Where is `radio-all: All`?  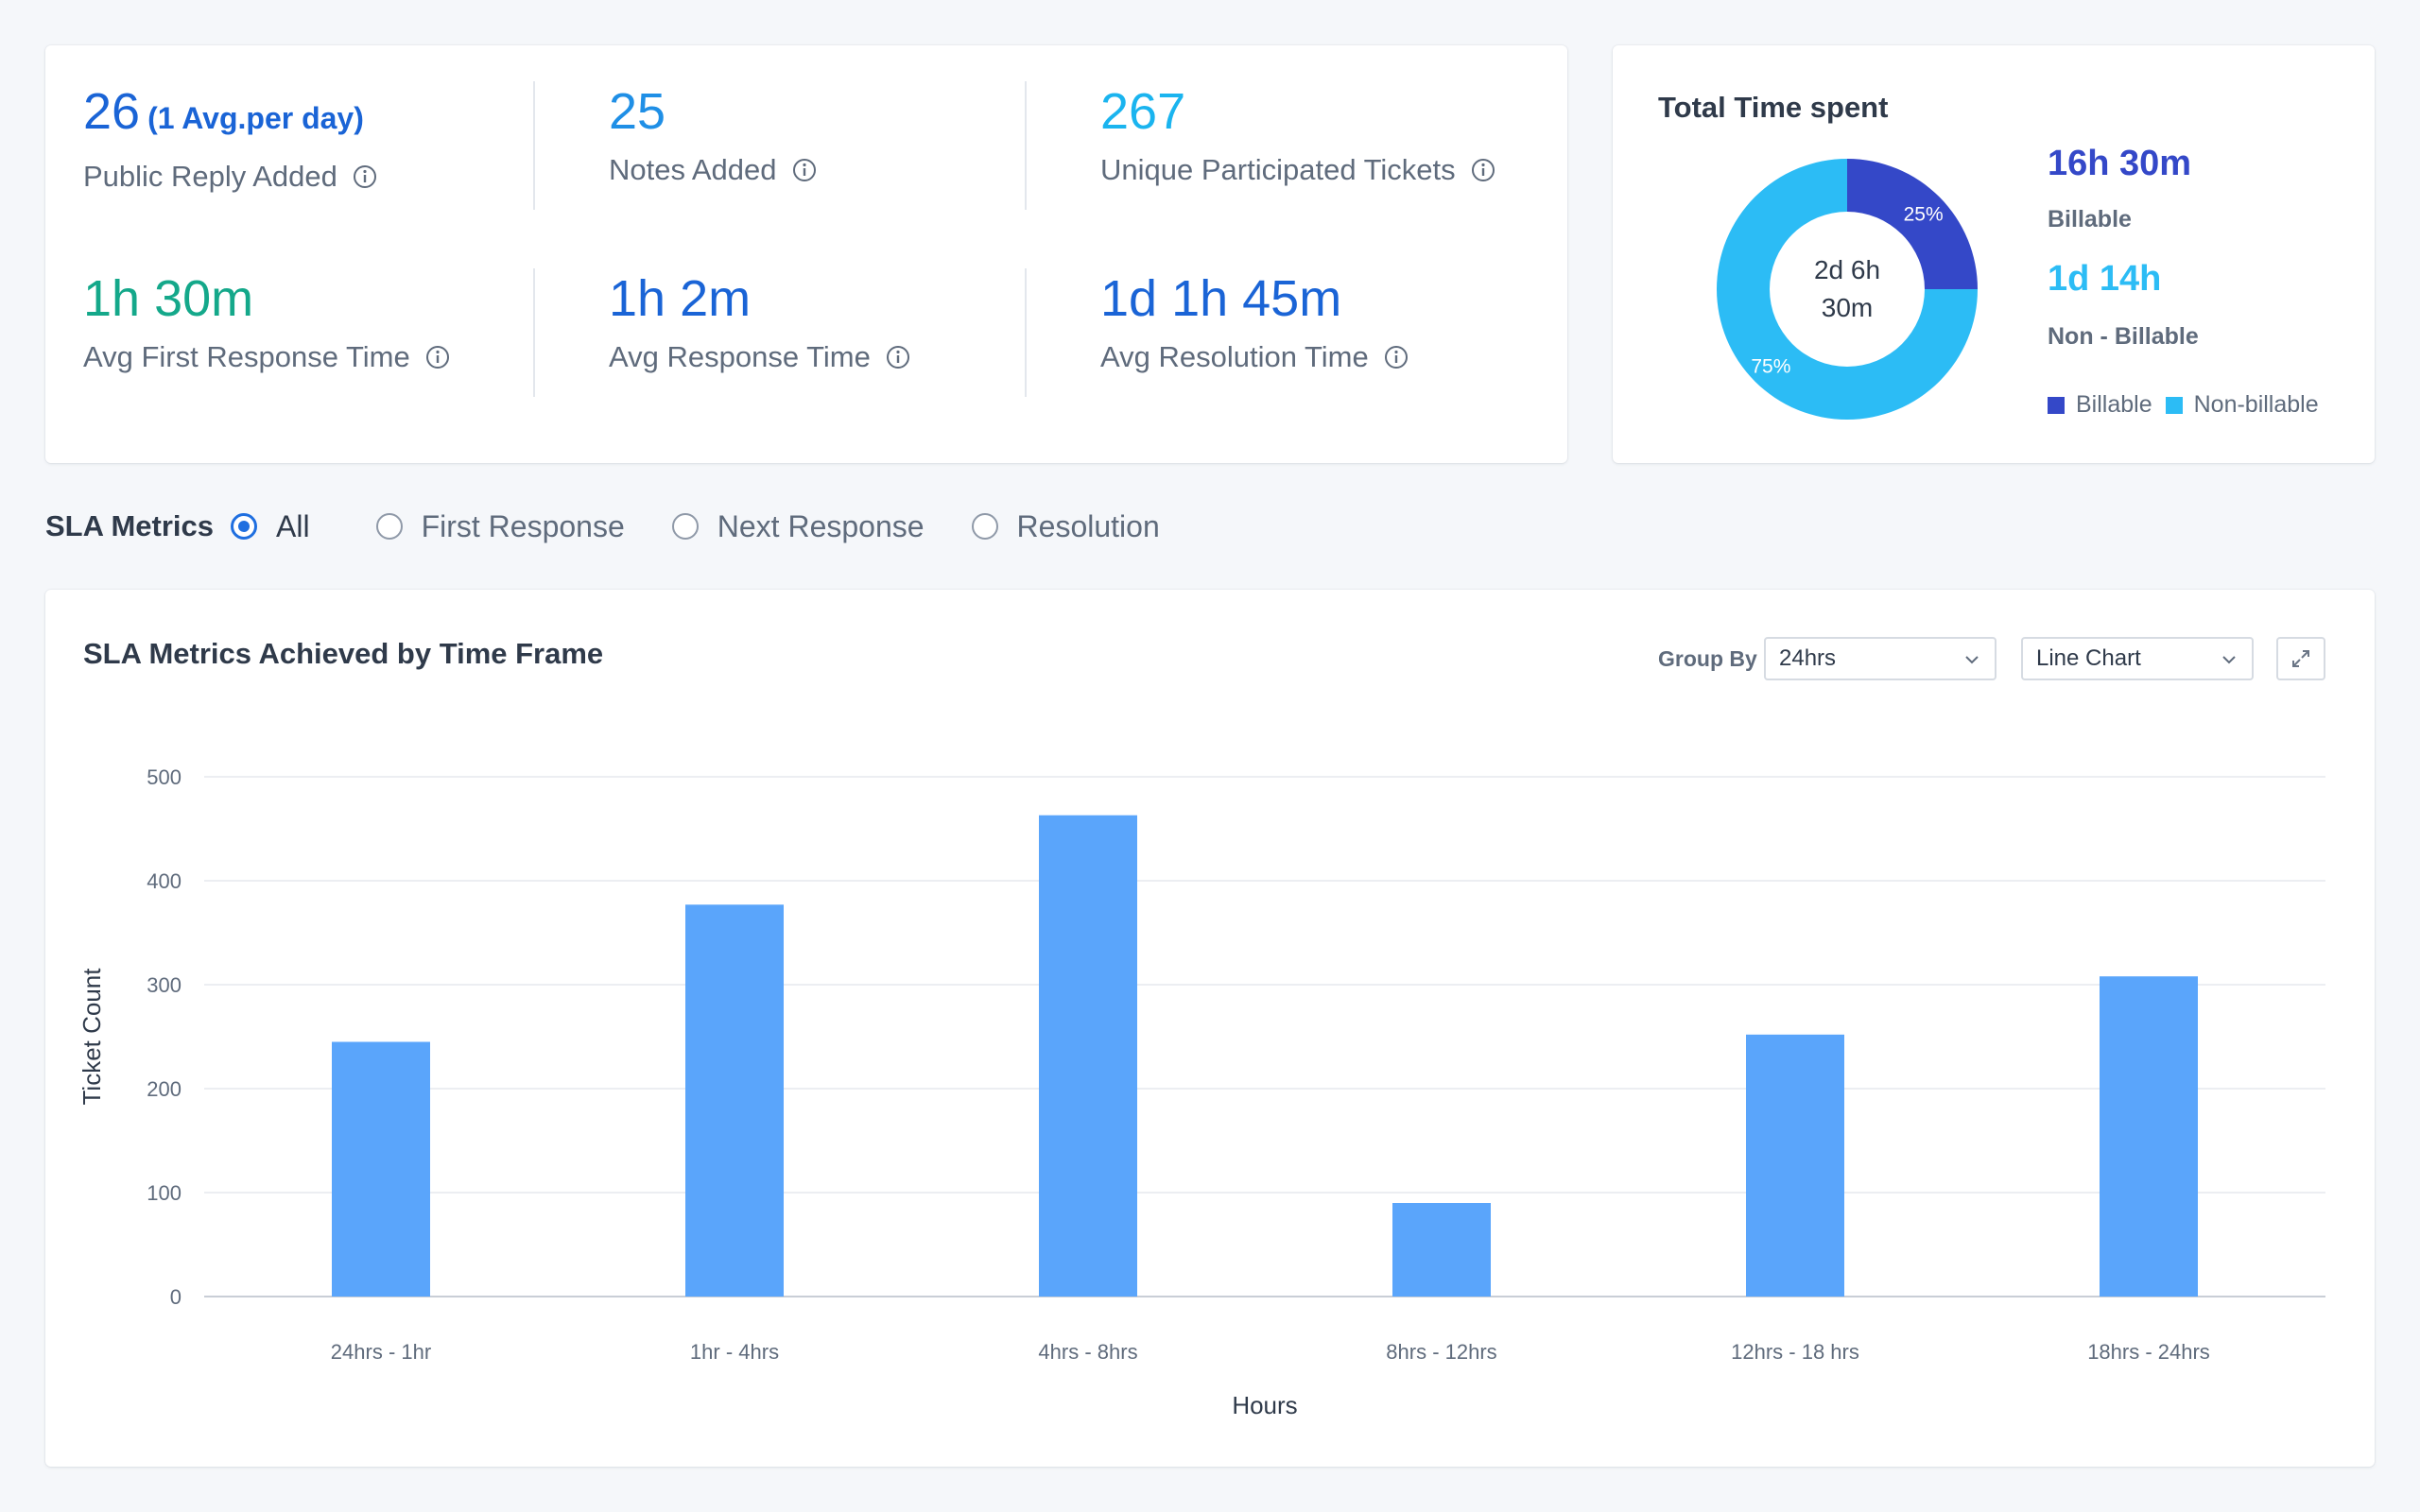
radio-all: All is located at coordinates (270, 526).